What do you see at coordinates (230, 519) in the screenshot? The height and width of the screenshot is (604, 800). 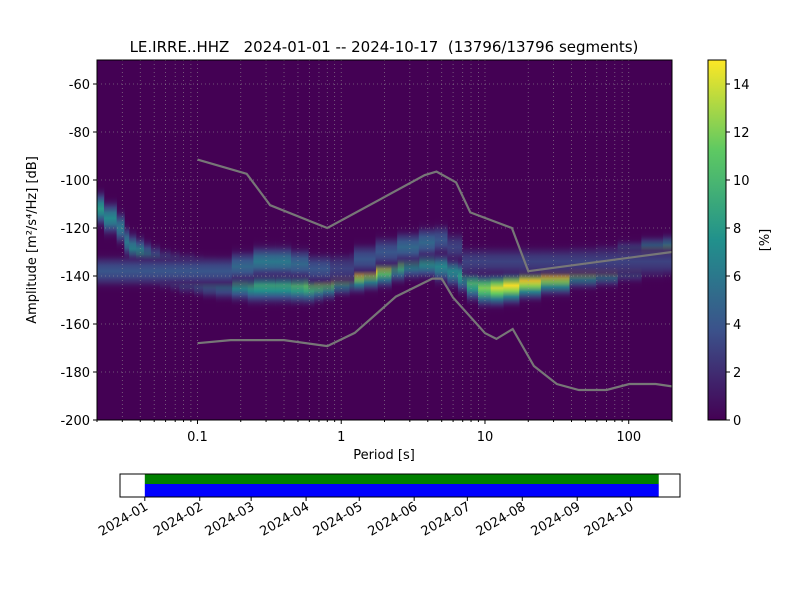 I see `timeline-tick-label: 2024-03` at bounding box center [230, 519].